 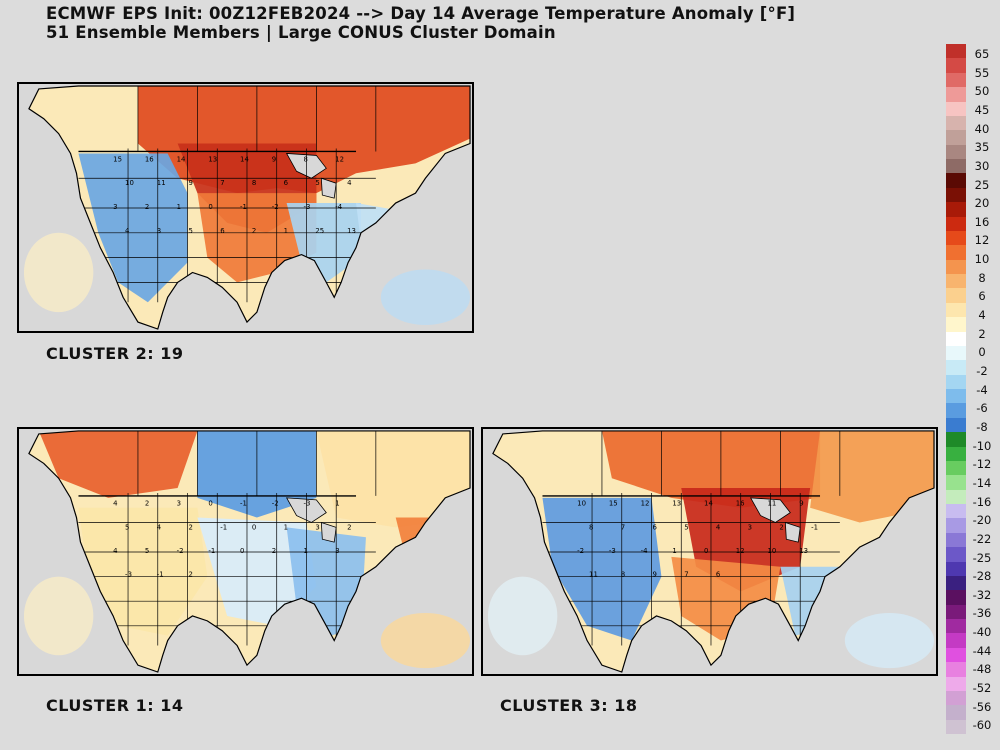 I want to click on color-scale-tick-label: 35, so click(x=982, y=147).